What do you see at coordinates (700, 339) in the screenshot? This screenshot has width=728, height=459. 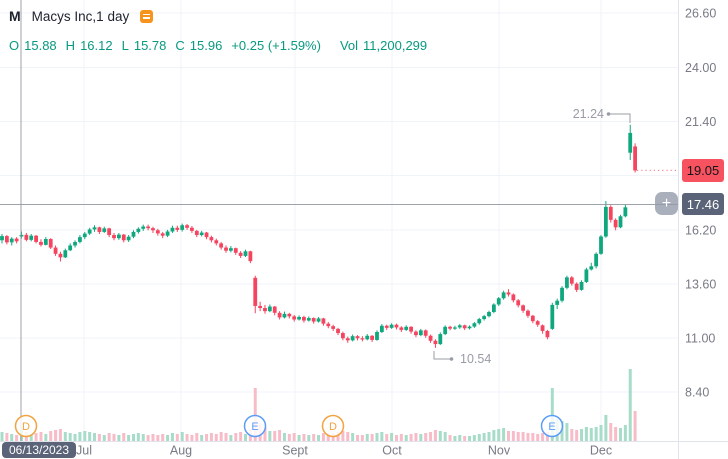 I see `price-axis-label: 11.00` at bounding box center [700, 339].